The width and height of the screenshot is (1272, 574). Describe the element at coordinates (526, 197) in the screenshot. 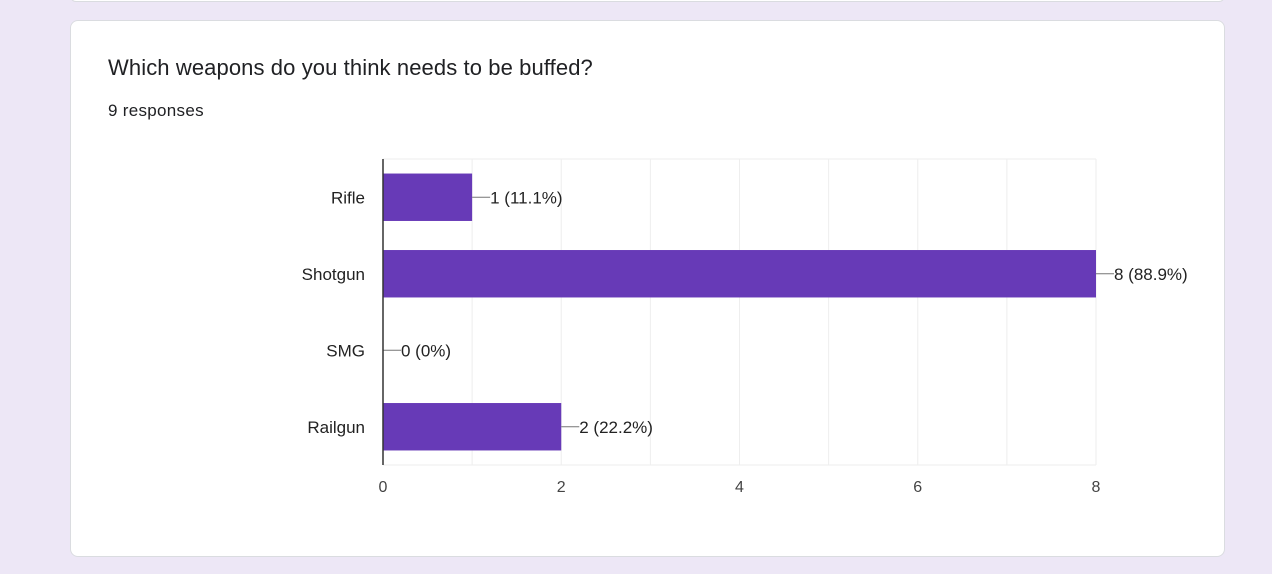

I see `data-label: 1 (11.1%)` at that location.